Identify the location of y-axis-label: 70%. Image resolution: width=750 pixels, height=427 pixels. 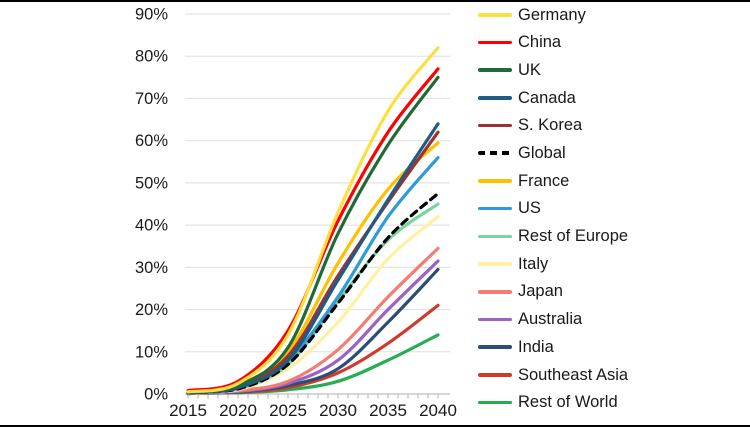
(151, 99).